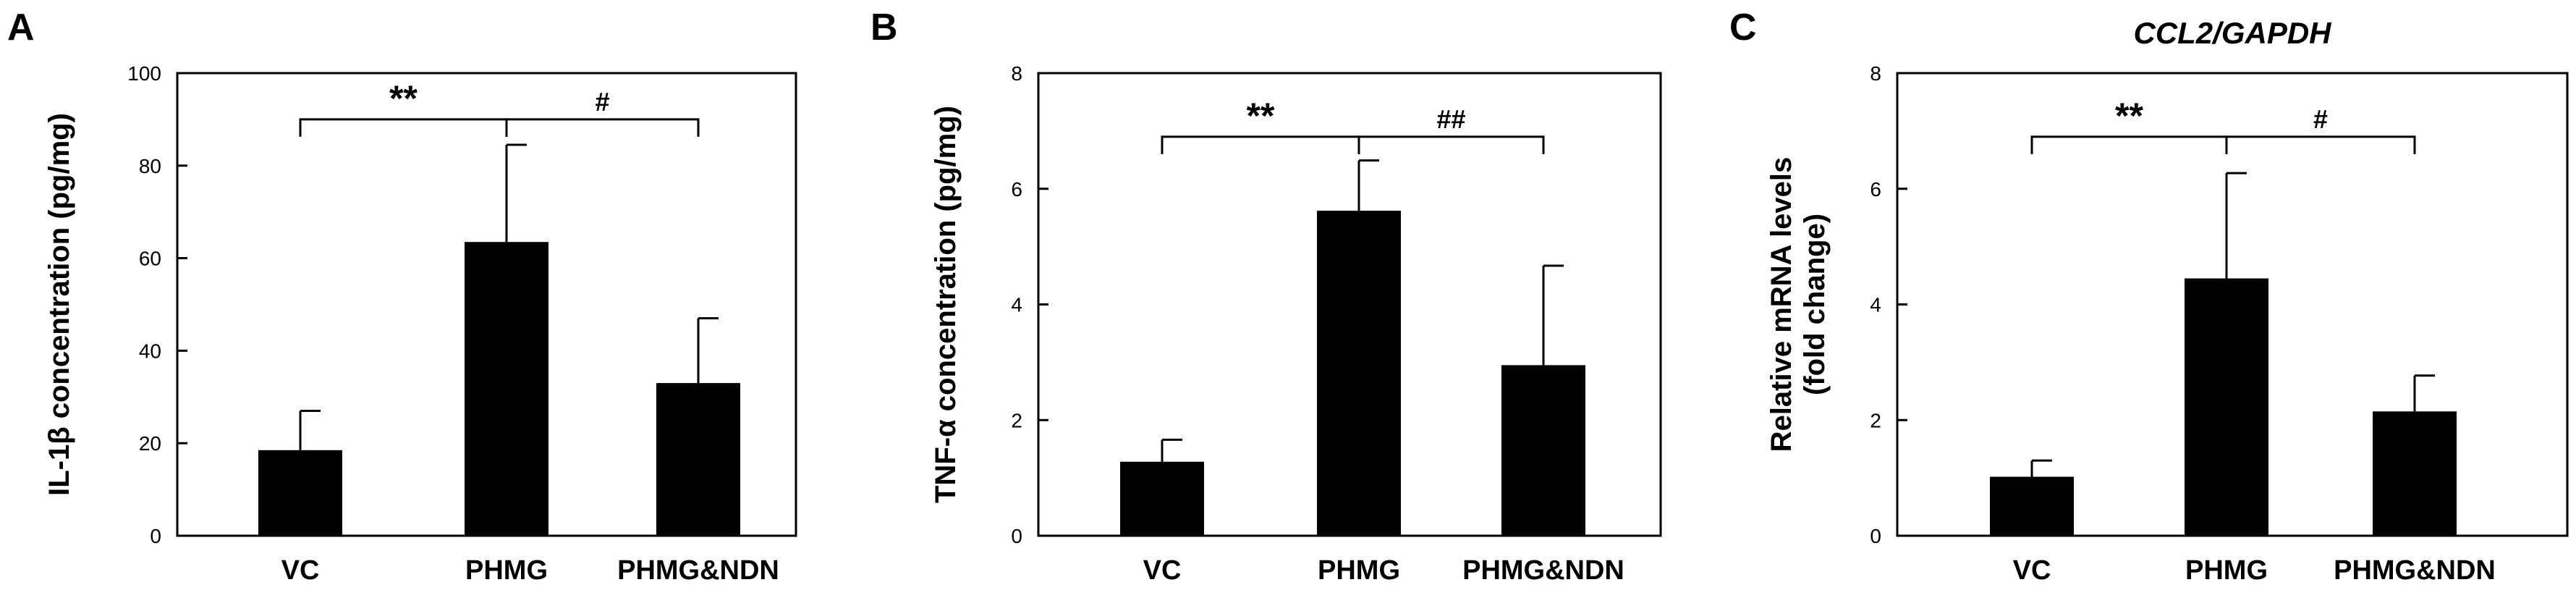 The height and width of the screenshot is (598, 2576). What do you see at coordinates (150, 443) in the screenshot?
I see `y-tick-label: 20` at bounding box center [150, 443].